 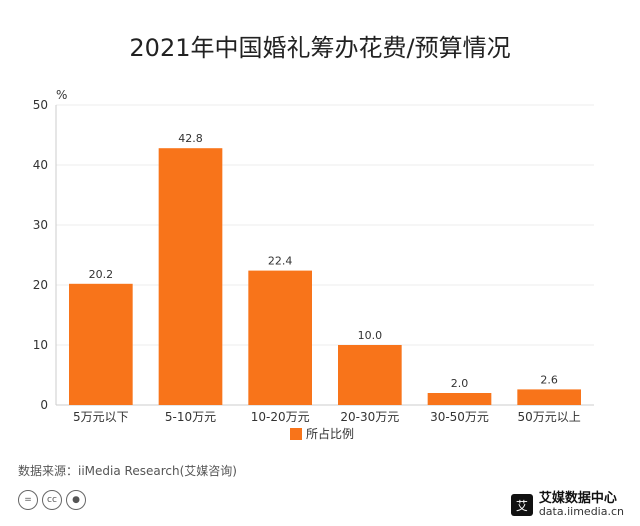 I want to click on y-tick-label: 10, so click(x=40, y=345).